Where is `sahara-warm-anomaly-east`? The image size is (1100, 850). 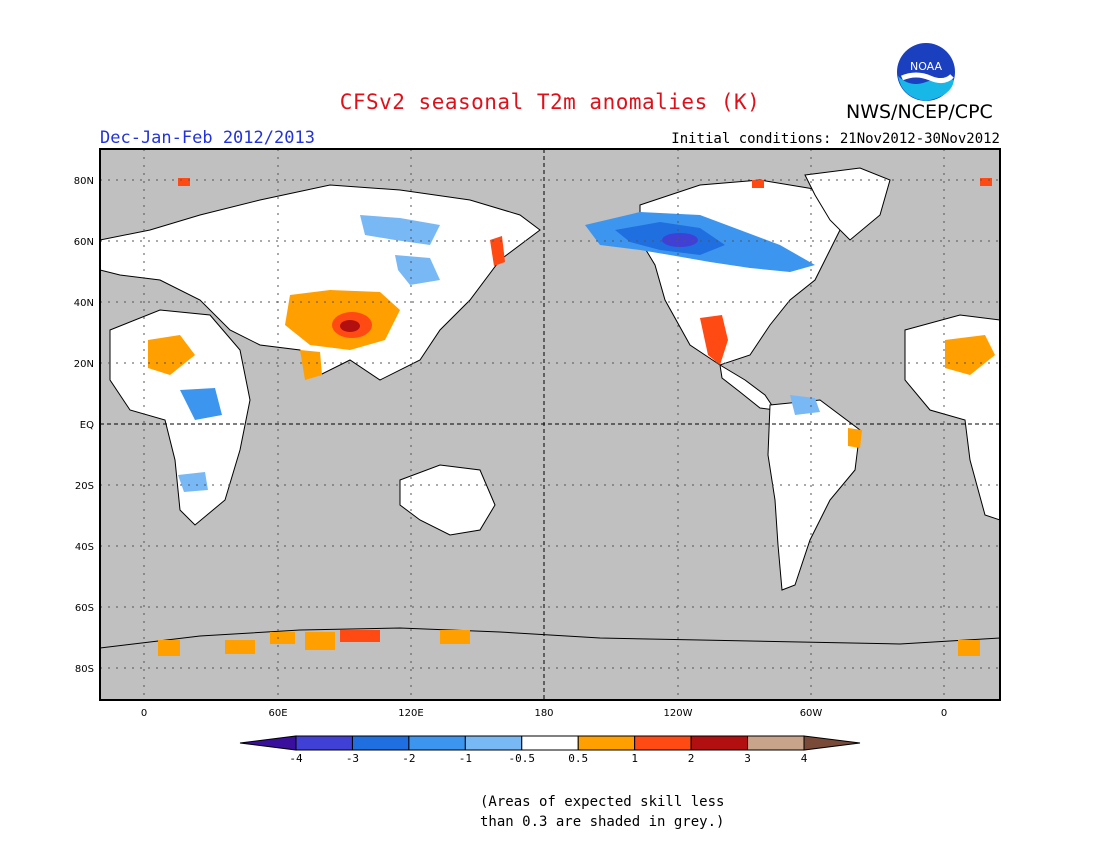 sahara-warm-anomaly-east is located at coordinates (970, 355).